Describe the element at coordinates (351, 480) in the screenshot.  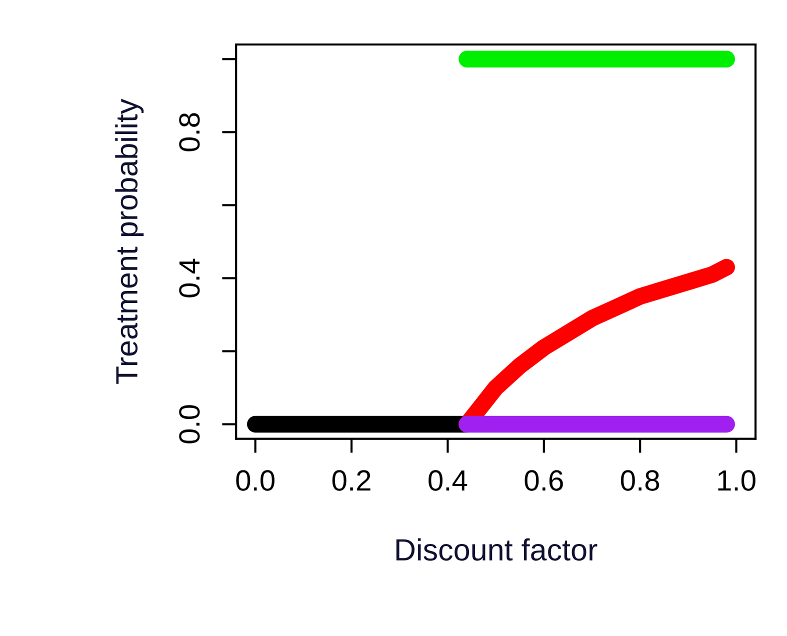
I see `x-tick-label: 0.2` at that location.